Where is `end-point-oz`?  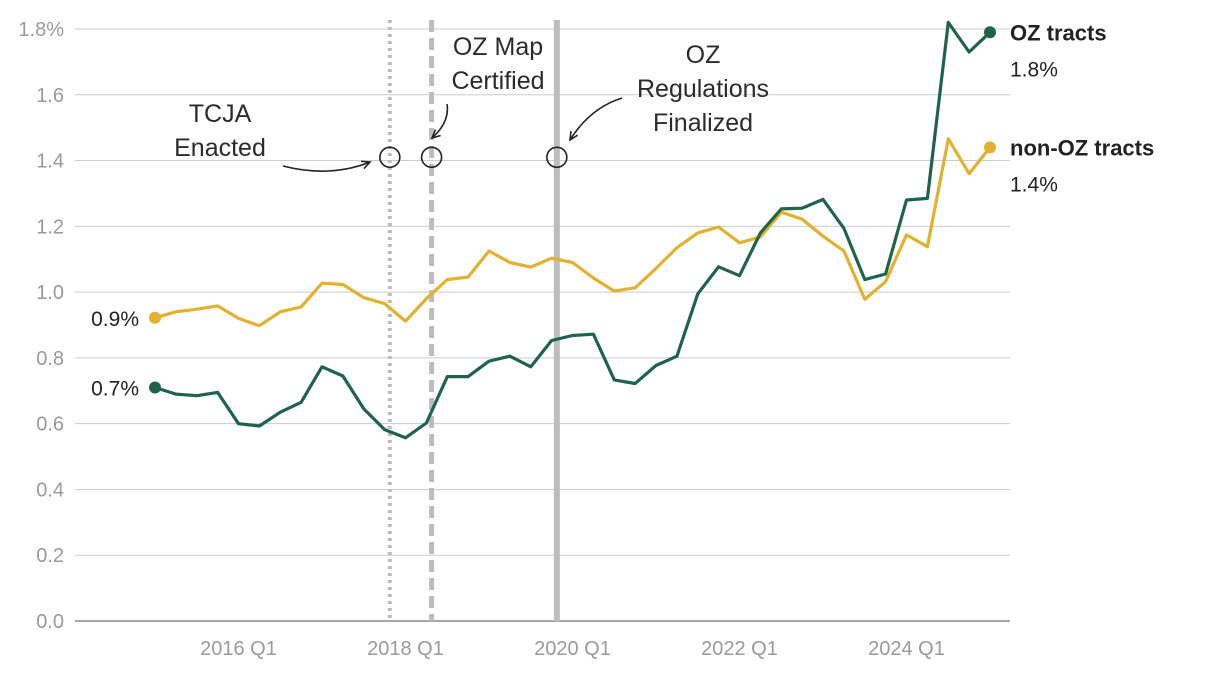
end-point-oz is located at coordinates (990, 32).